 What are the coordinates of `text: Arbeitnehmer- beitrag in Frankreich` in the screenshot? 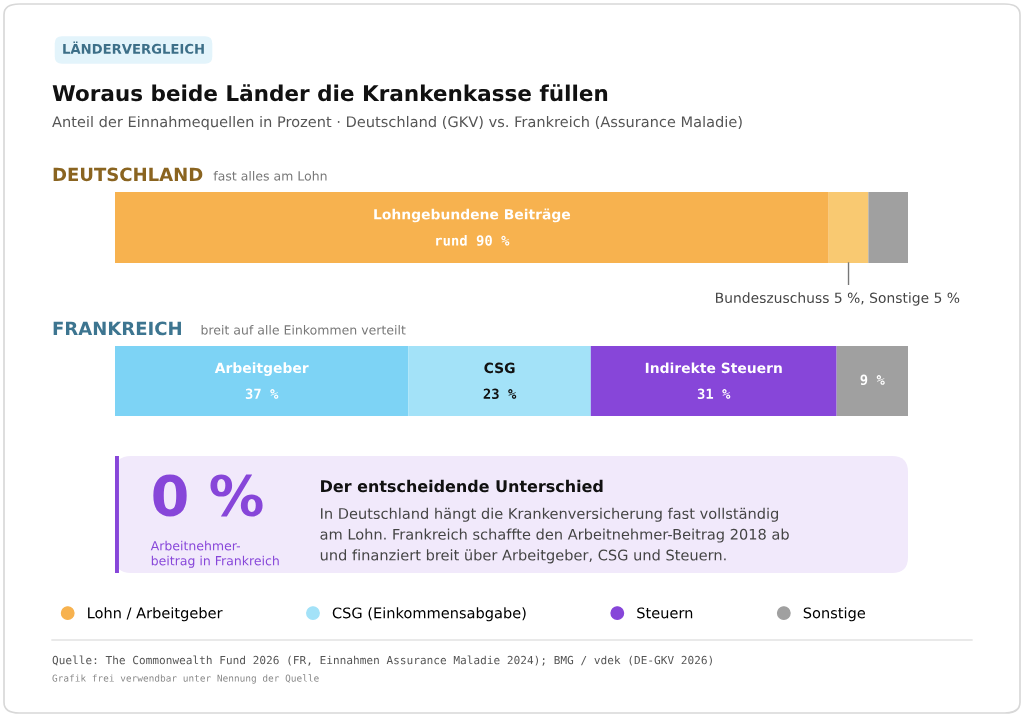 It's located at (214, 554).